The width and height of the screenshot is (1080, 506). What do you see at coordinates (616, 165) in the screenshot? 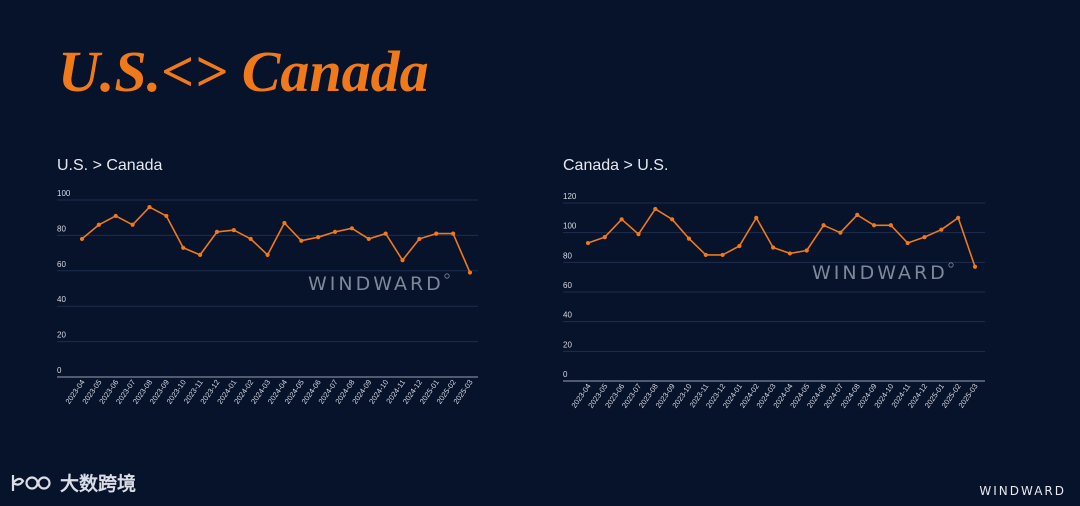
I see `chart-title-canada-to-us: Canada > U.S.` at bounding box center [616, 165].